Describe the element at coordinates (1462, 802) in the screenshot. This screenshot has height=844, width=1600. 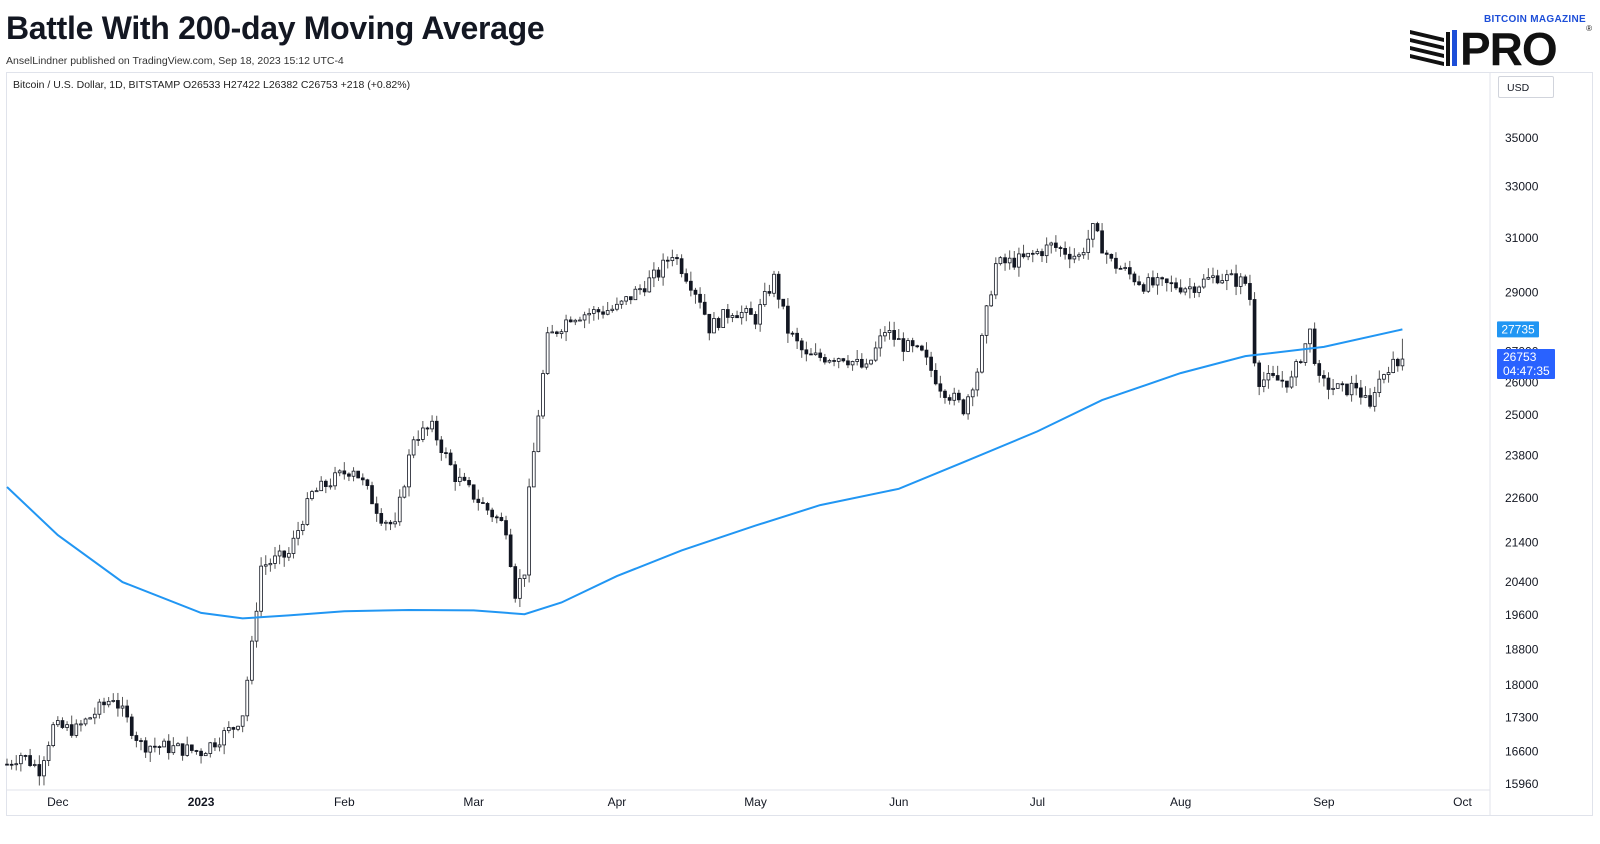
I see `x-tick-label: Oct` at that location.